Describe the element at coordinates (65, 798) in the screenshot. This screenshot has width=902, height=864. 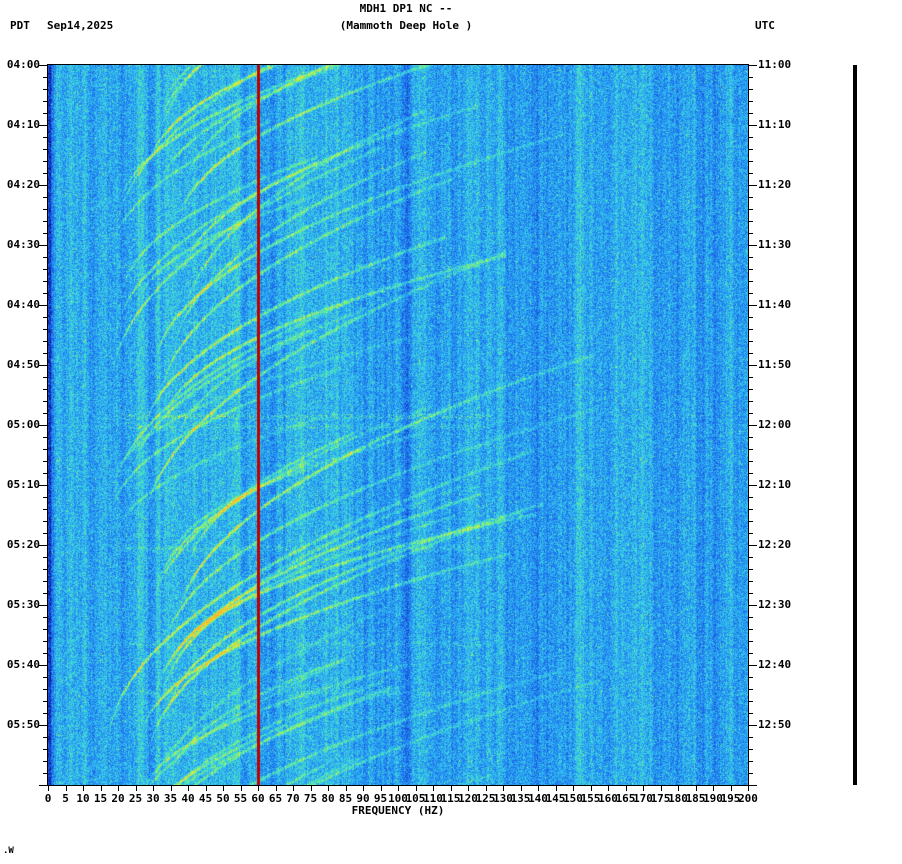
I see `freq-tick-label: 5` at that location.